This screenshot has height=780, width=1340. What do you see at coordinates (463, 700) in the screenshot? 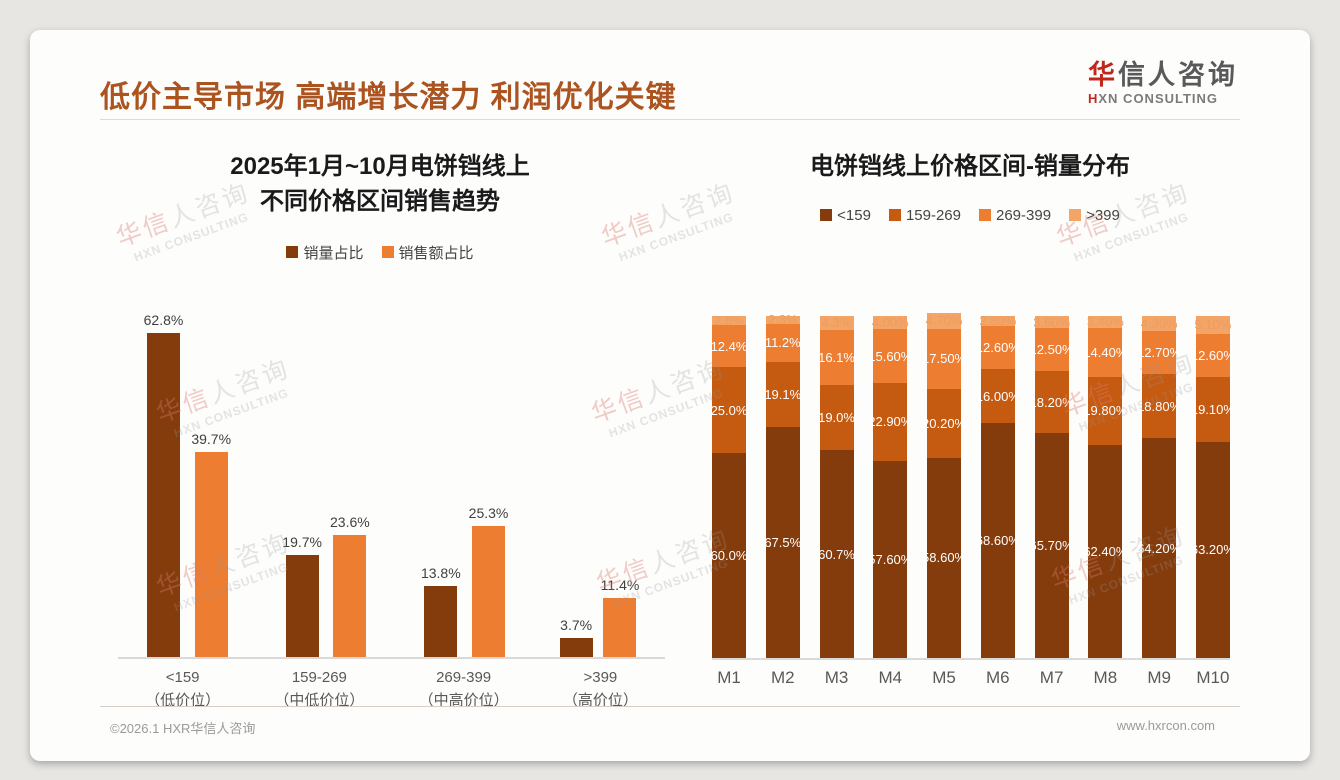
I see `x-label-tier: （中高价位）` at bounding box center [463, 700].